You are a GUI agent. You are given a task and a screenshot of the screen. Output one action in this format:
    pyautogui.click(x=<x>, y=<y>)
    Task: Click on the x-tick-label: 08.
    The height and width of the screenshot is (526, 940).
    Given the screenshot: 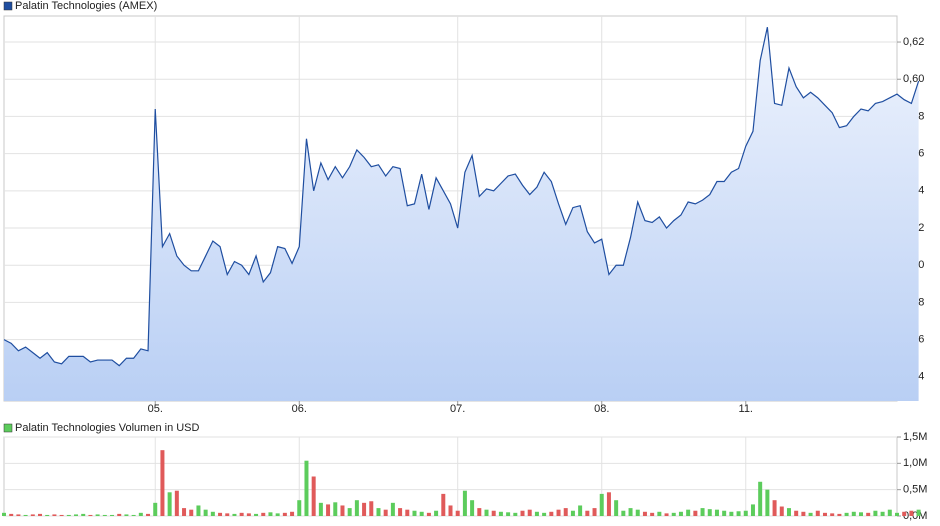 What is the action you would take?
    pyautogui.click(x=601, y=409)
    